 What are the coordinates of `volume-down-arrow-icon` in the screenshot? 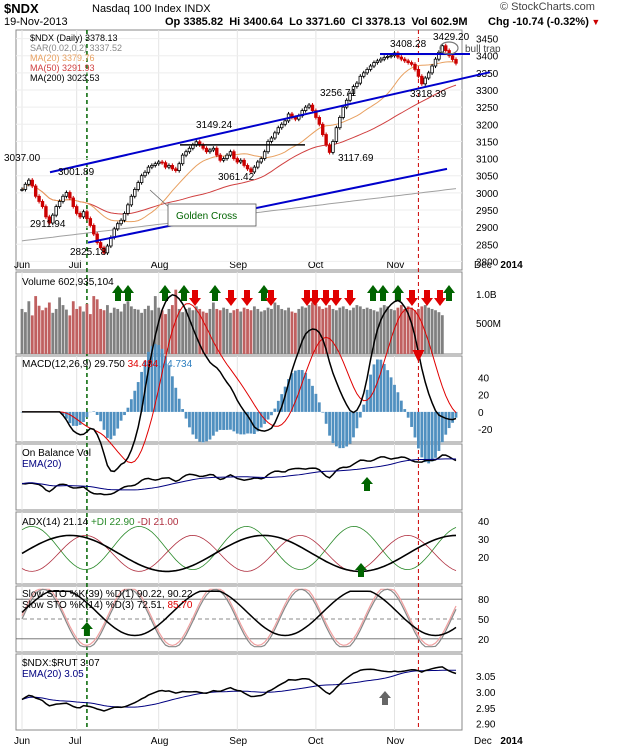 It's located at (427, 298).